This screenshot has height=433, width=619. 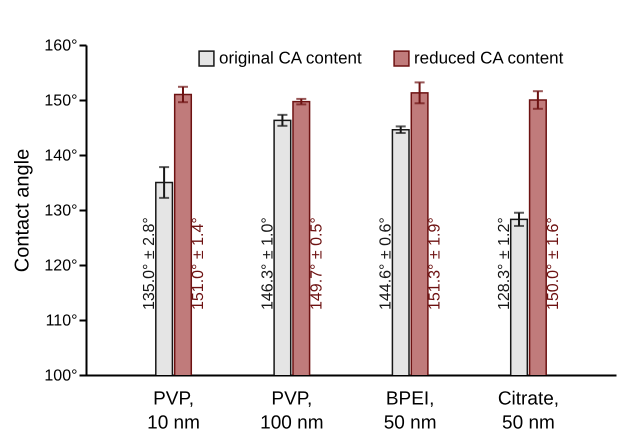 I want to click on legend-label: original CA content, so click(x=290, y=58).